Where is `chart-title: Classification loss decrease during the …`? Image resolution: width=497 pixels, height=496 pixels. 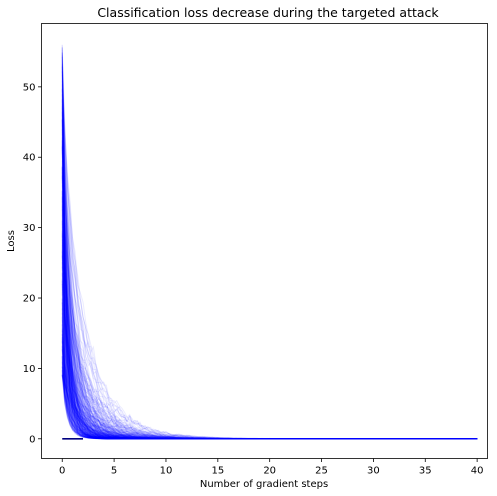 chart-title: Classification loss decrease during the … is located at coordinates (268, 12).